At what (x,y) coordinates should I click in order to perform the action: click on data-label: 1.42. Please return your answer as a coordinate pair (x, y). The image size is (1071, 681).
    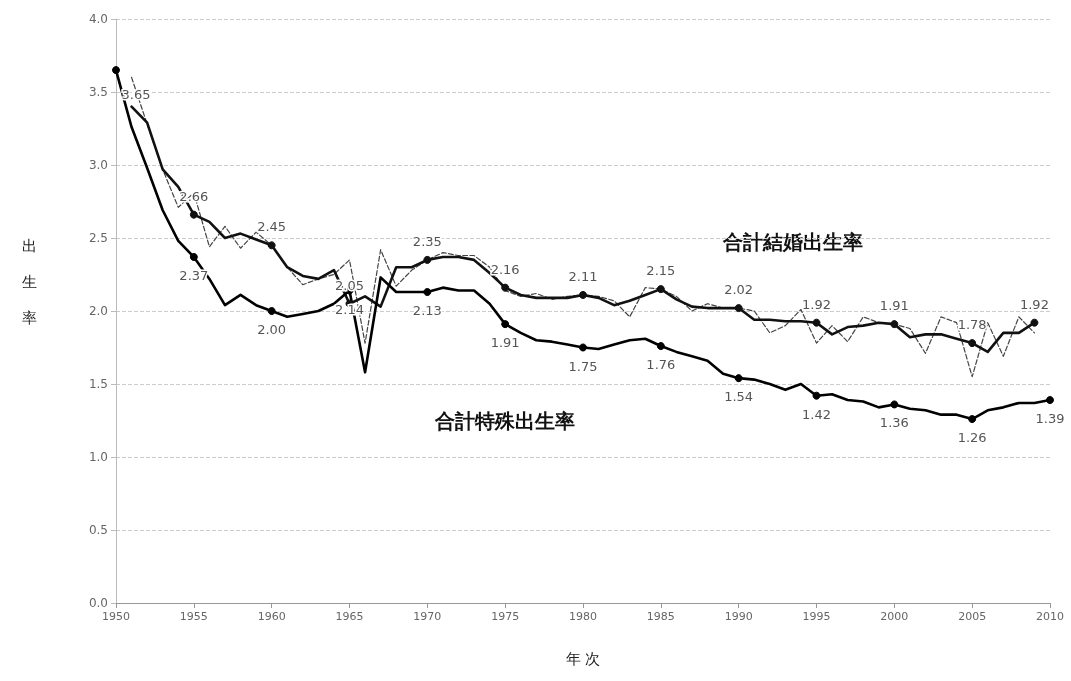
    Looking at the image, I should click on (816, 414).